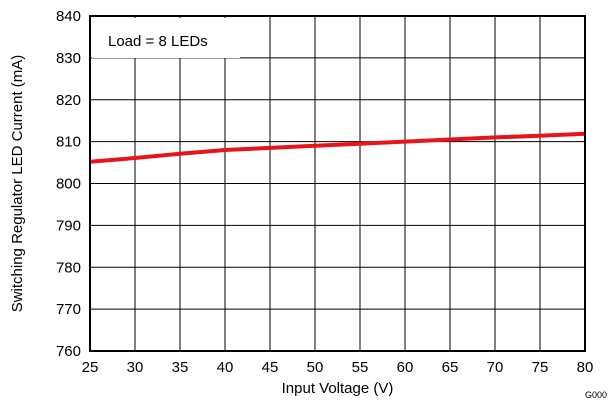 This screenshot has height=404, width=609. What do you see at coordinates (158, 41) in the screenshot?
I see `annotation-load-label: Load = 8 LEDs` at bounding box center [158, 41].